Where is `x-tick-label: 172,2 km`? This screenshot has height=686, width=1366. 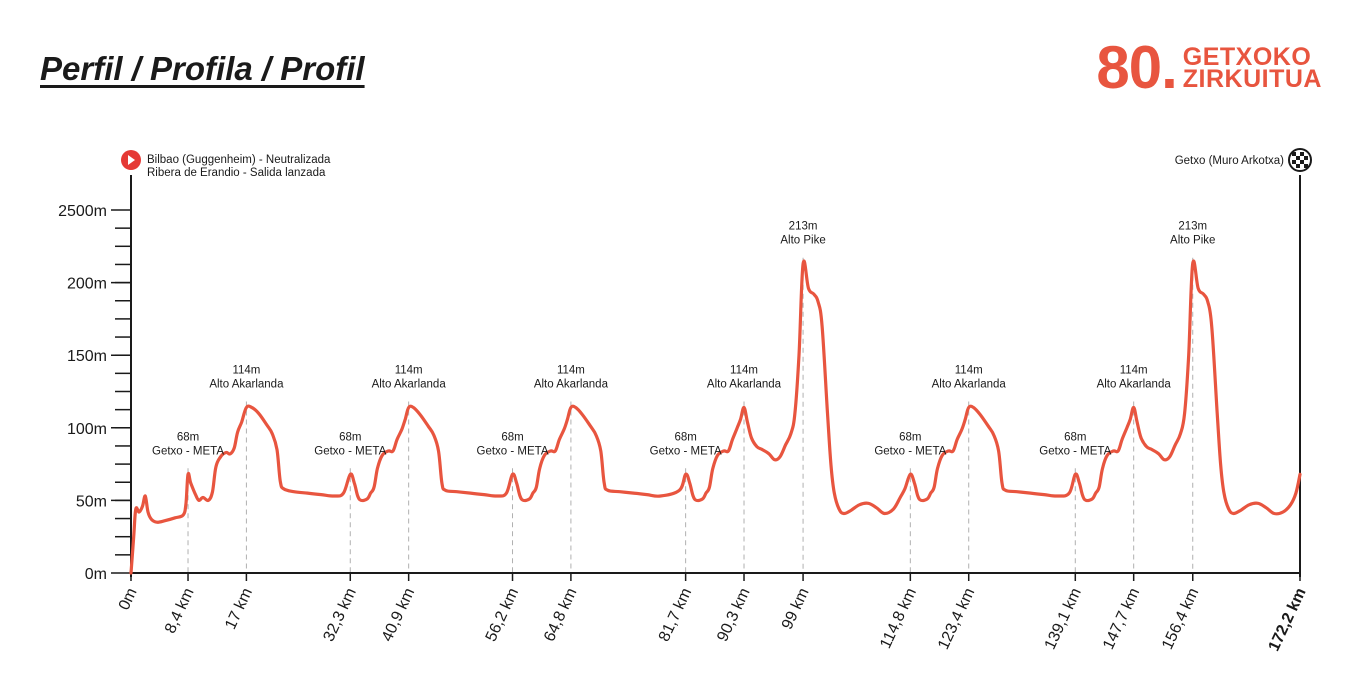
x-tick-label: 172,2 km is located at coordinates (1288, 620).